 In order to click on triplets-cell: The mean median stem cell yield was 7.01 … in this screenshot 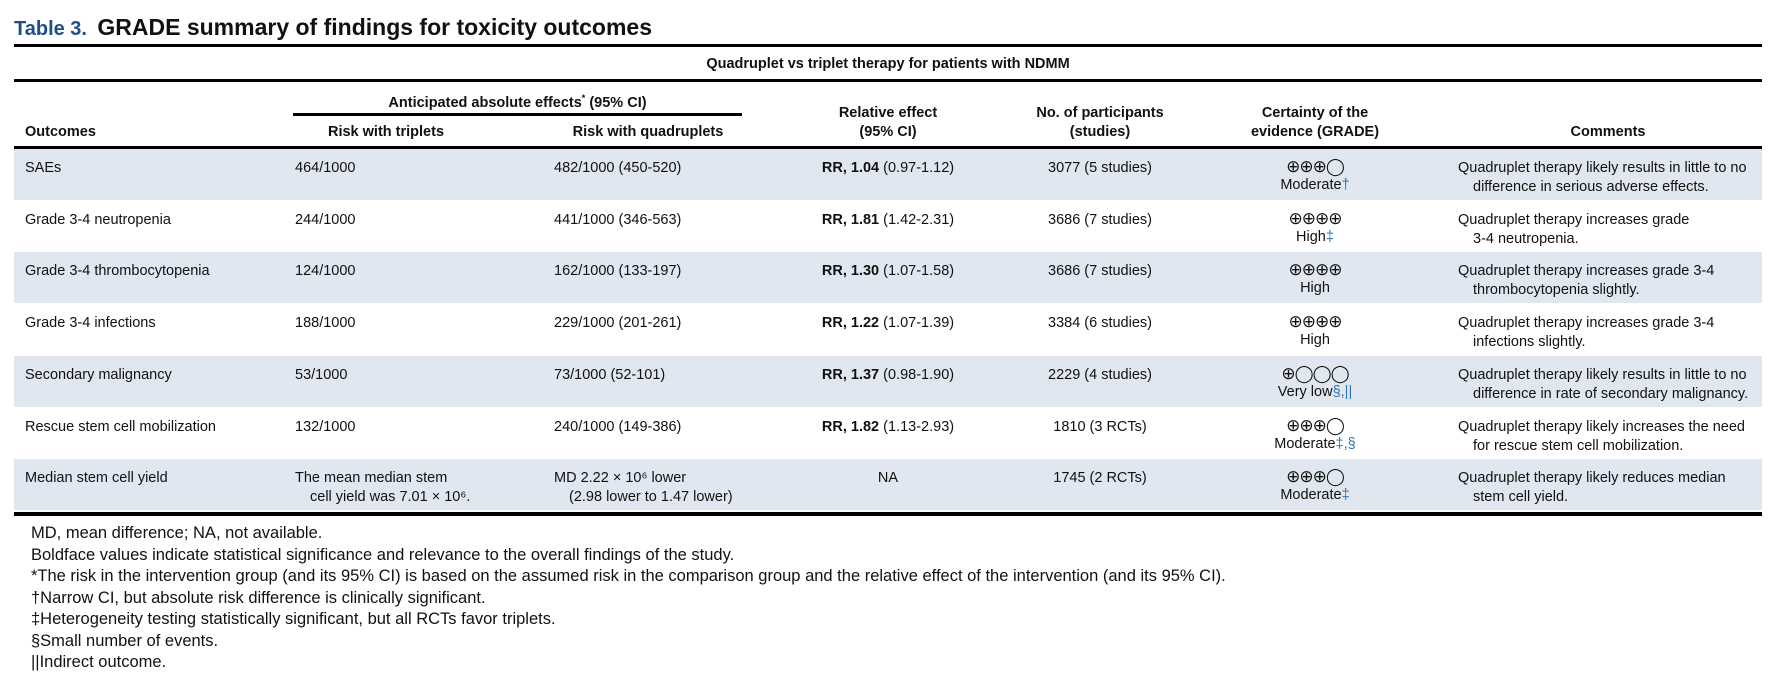, I will do `click(415, 488)`.